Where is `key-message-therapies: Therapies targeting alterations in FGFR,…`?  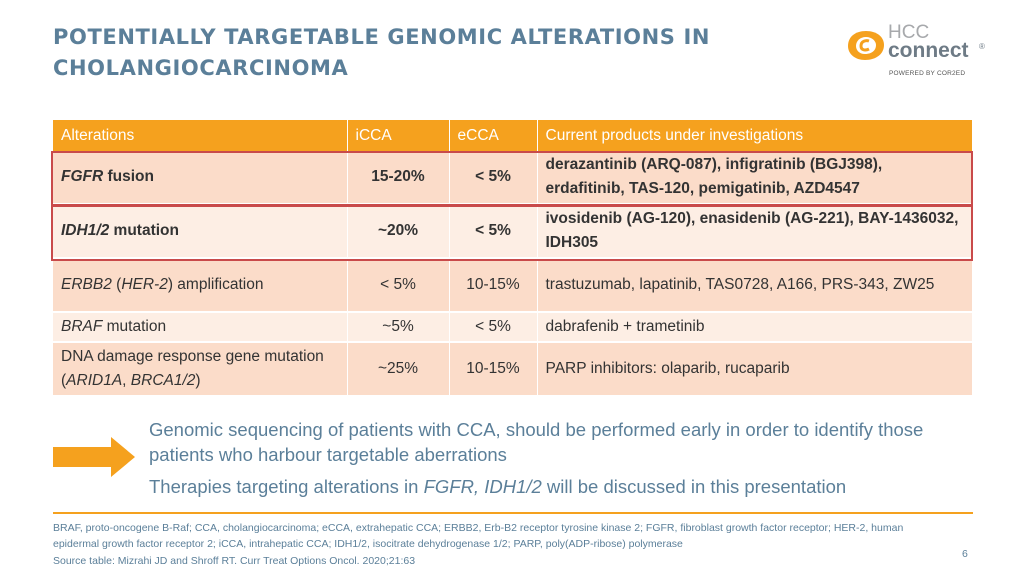 key-message-therapies: Therapies targeting alterations in FGFR,… is located at coordinates (498, 486).